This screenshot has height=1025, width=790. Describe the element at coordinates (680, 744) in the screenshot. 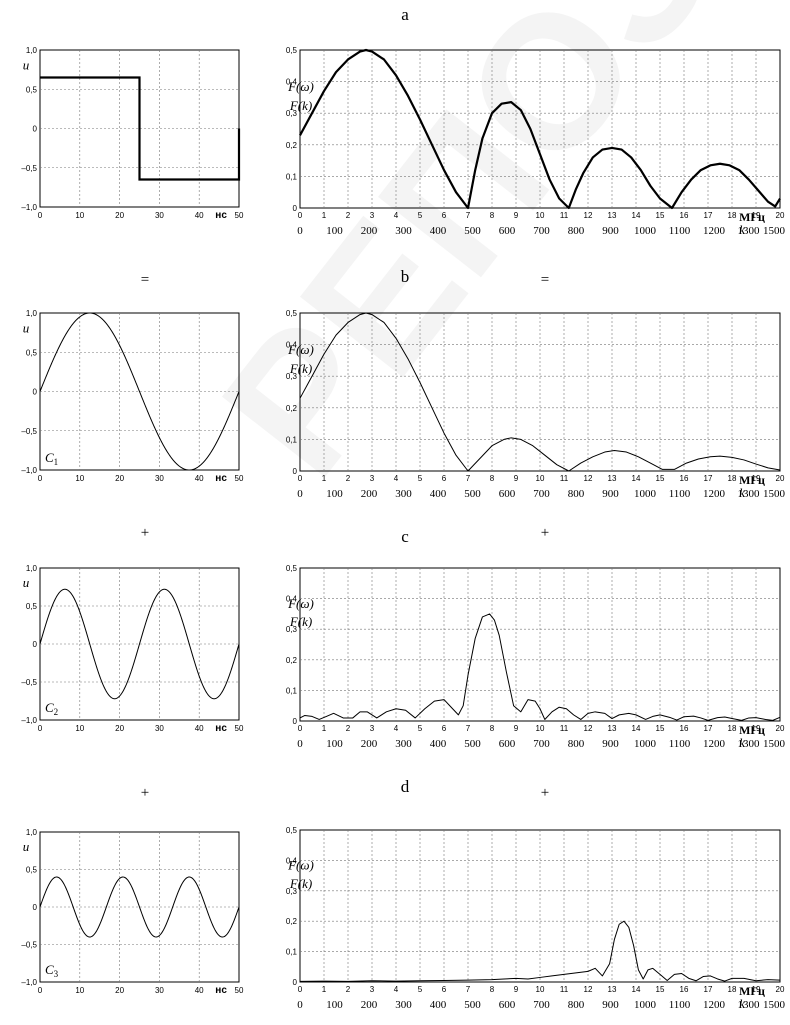

I see `k-tick-label: 1100` at that location.